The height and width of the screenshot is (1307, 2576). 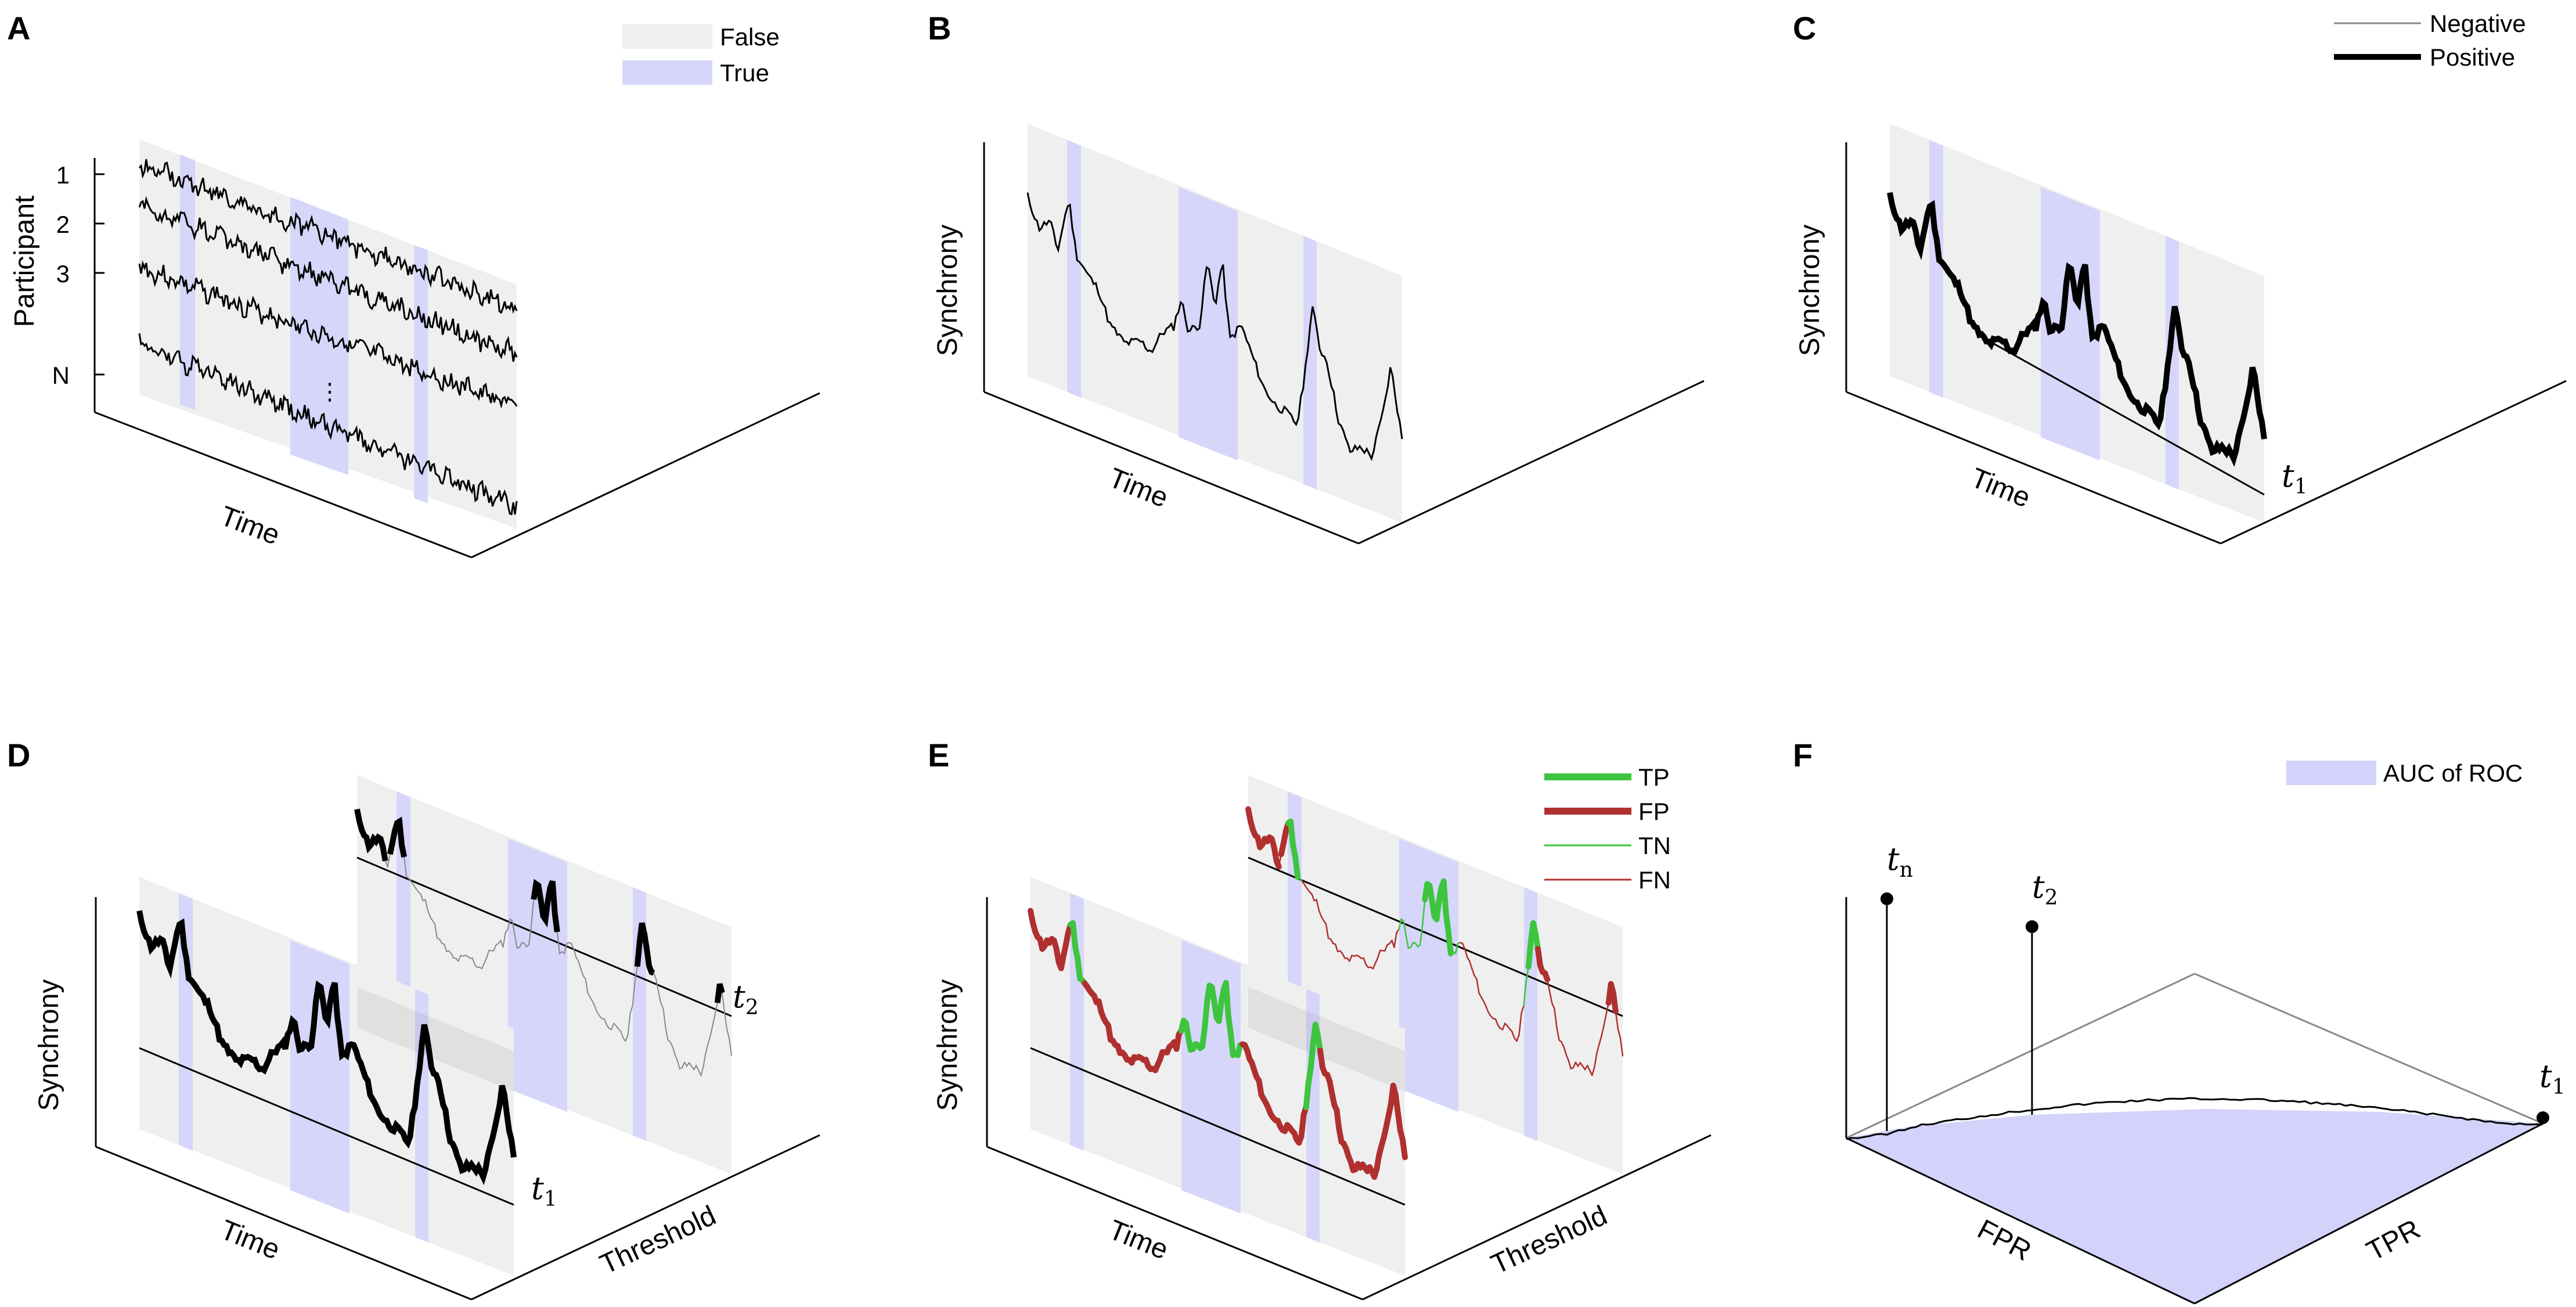 I want to click on participant-signal-n, so click(x=328, y=424).